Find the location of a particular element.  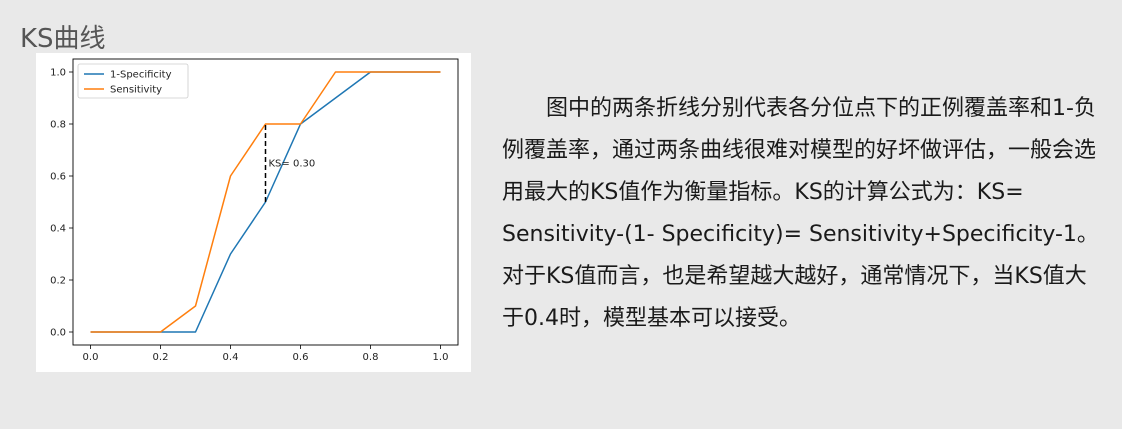

y-tick-label: 0.6 is located at coordinates (58, 177).